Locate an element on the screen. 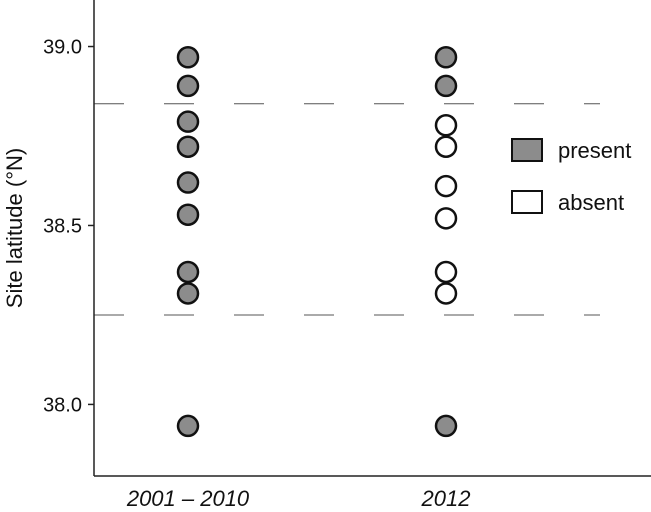  y-axis-title: Site latitude (°N) is located at coordinates (14, 228).